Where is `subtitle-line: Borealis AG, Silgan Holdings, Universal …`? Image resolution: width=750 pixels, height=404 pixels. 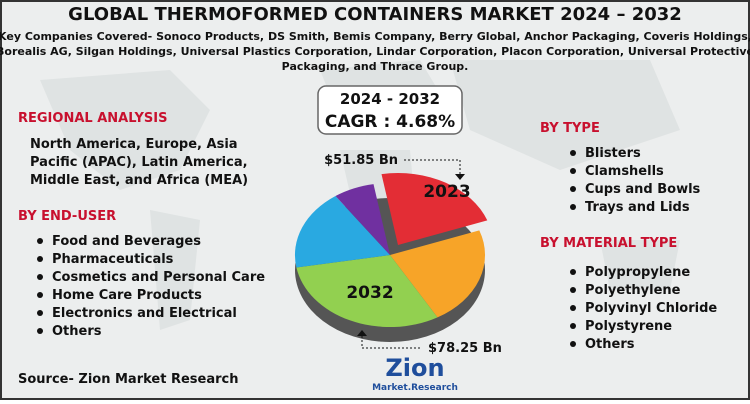
subtitle-line: Borealis AG, Silgan Holdings, Universal … is located at coordinates (375, 51).